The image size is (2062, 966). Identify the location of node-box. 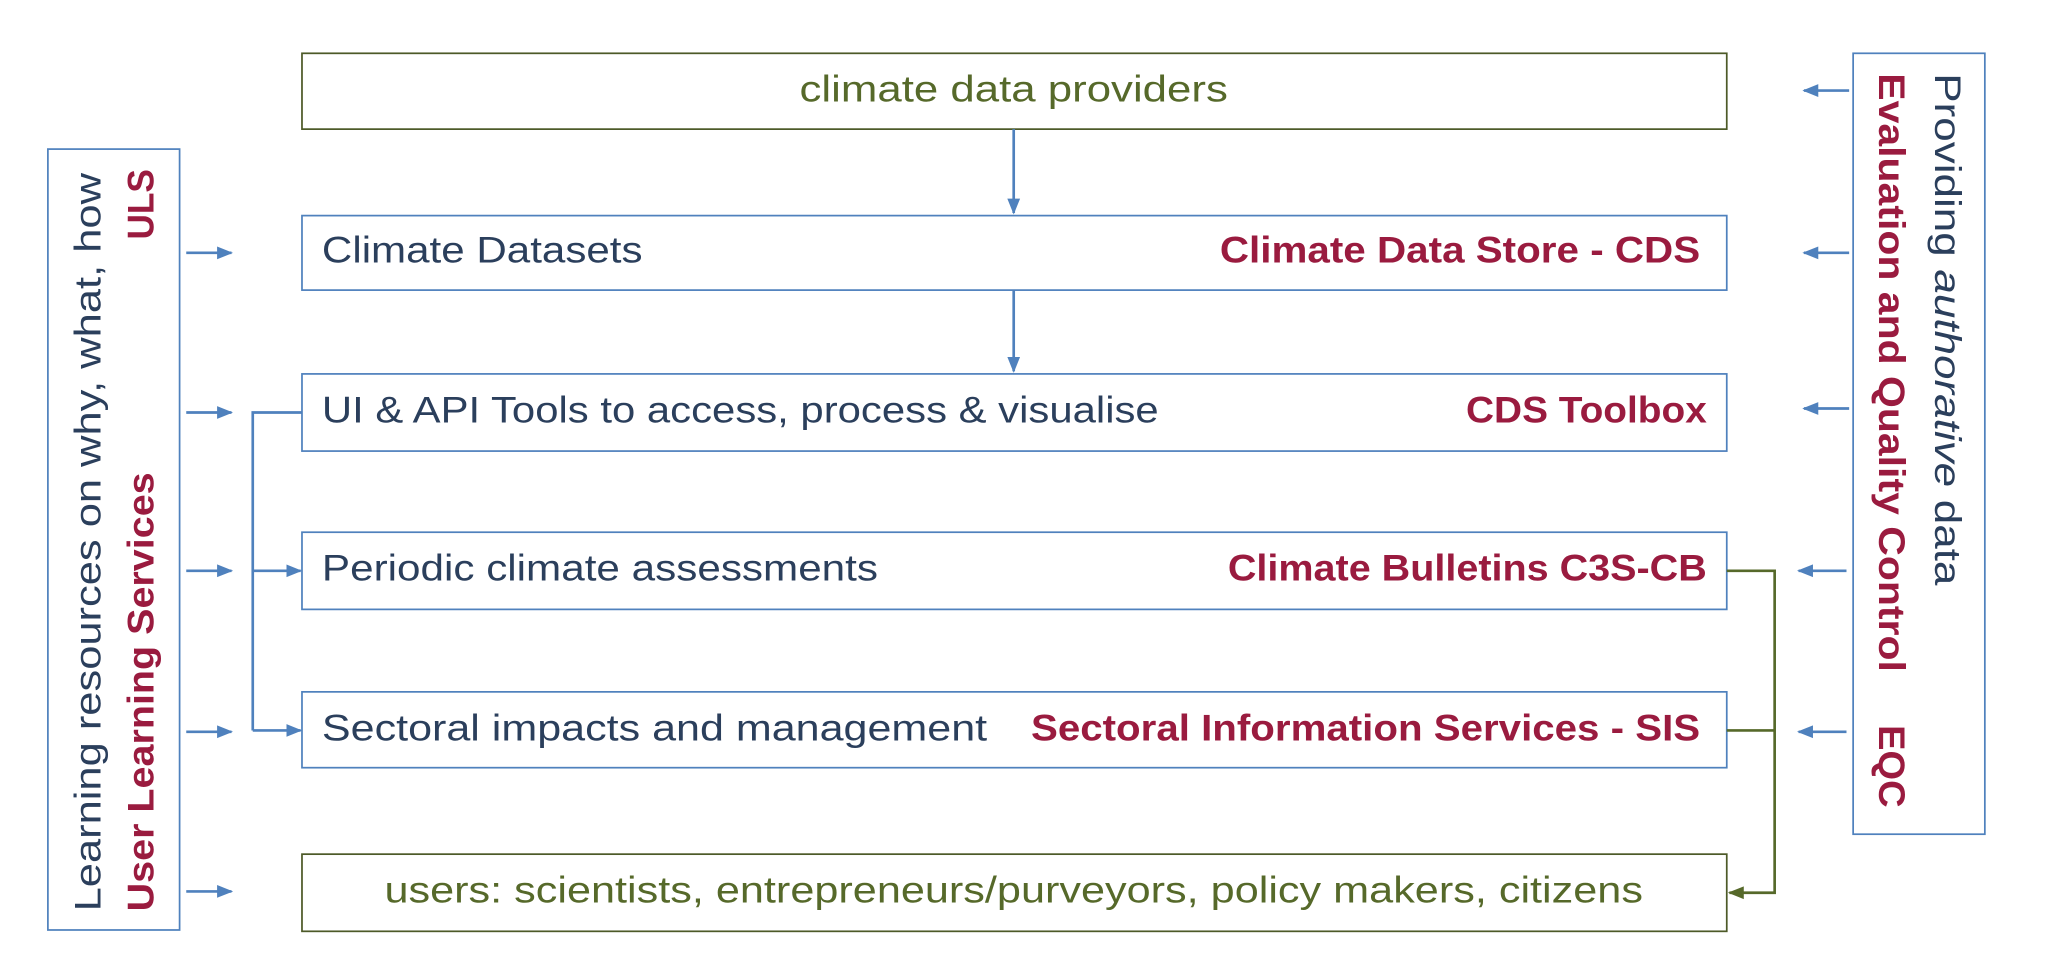
(1014, 893).